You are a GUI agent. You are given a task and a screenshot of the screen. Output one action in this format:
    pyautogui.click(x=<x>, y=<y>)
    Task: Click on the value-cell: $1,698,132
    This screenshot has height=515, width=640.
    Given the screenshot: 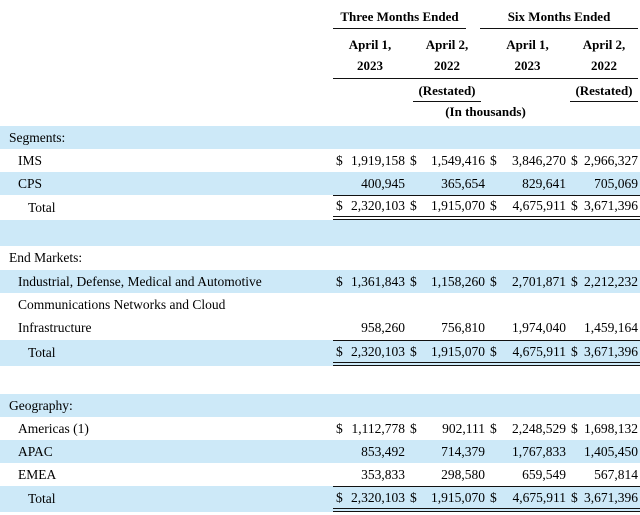 What is the action you would take?
    pyautogui.click(x=604, y=428)
    